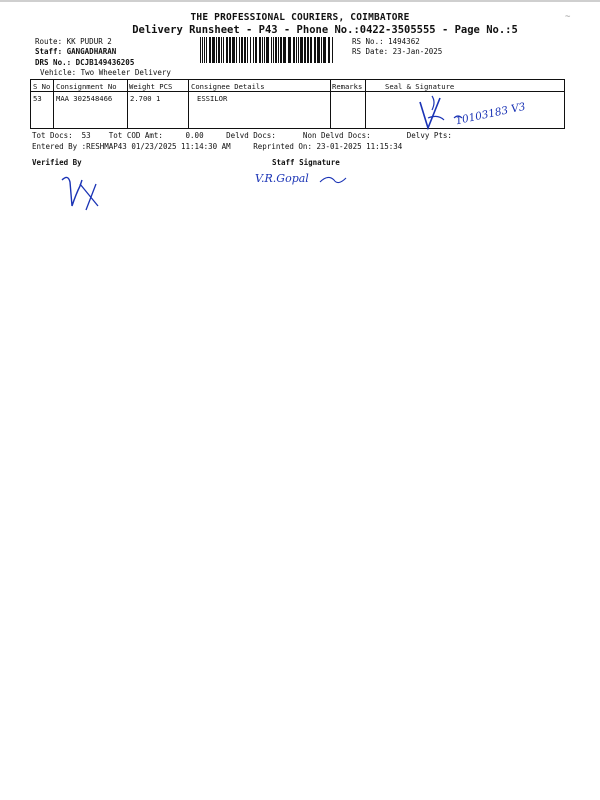 This screenshot has height=800, width=600. I want to click on header-consignment: Consignment No, so click(86, 86).